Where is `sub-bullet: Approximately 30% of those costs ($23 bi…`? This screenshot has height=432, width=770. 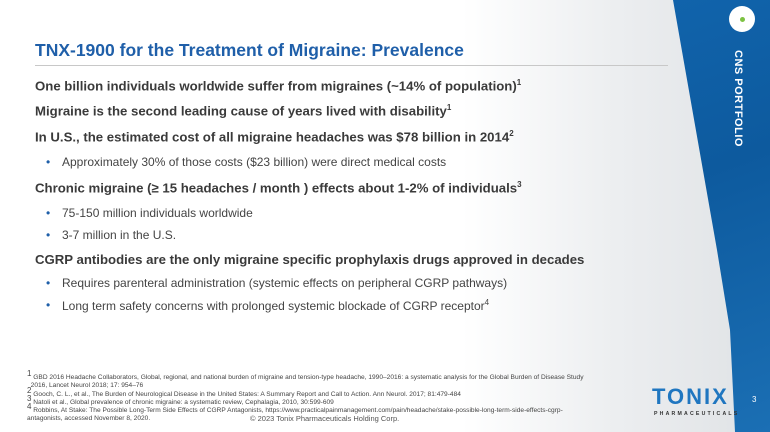
sub-bullet: Approximately 30% of those costs ($23 bi… is located at coordinates (246, 162).